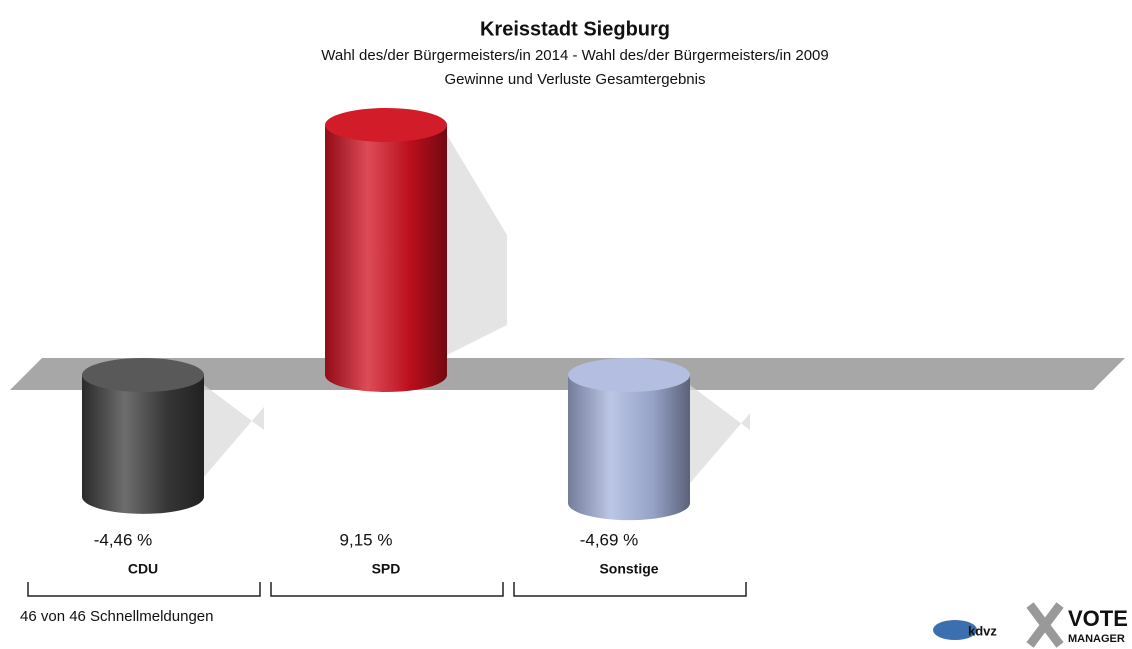 This screenshot has height=649, width=1132. I want to click on logo-text: kdvz, so click(982, 630).